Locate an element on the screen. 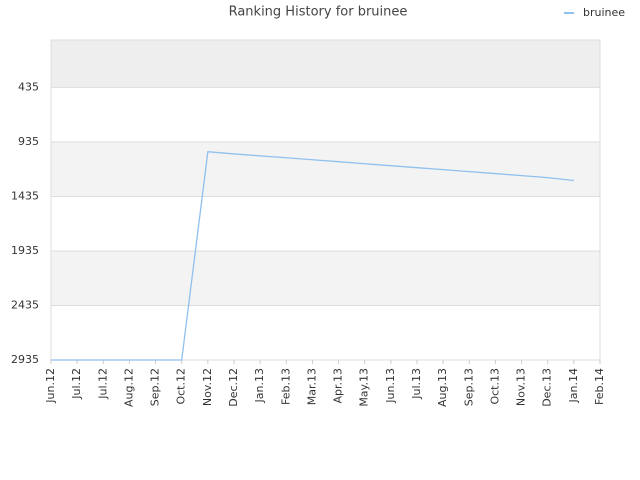  y-tick-label: 2435 is located at coordinates (25, 304).